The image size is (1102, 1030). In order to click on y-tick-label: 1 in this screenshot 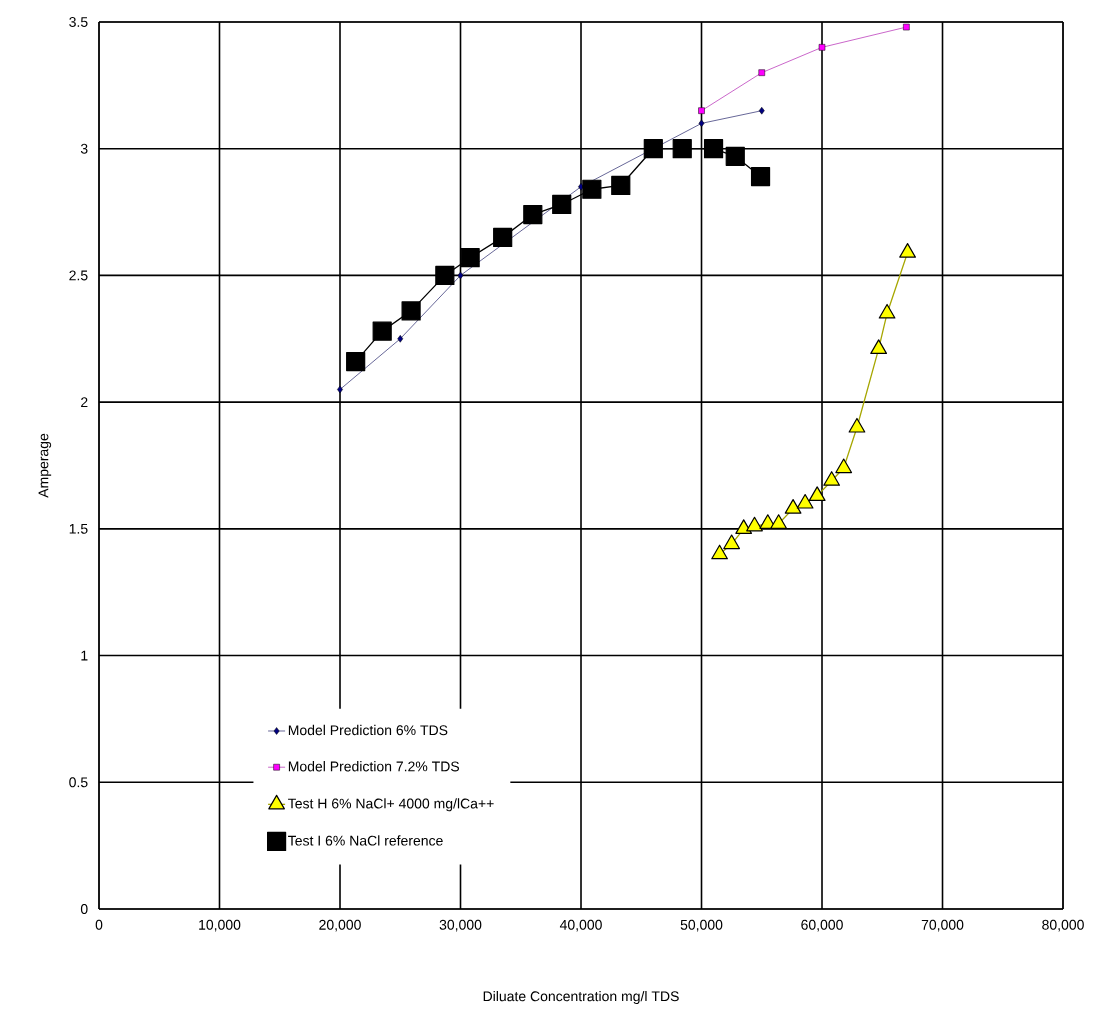, I will do `click(84, 655)`.